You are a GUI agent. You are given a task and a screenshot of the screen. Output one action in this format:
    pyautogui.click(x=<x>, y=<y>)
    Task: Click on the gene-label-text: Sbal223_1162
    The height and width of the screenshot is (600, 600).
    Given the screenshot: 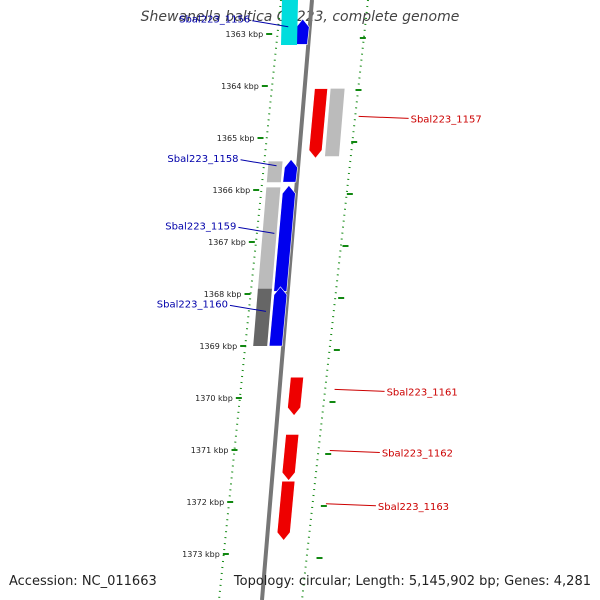 What is the action you would take?
    pyautogui.click(x=417, y=454)
    